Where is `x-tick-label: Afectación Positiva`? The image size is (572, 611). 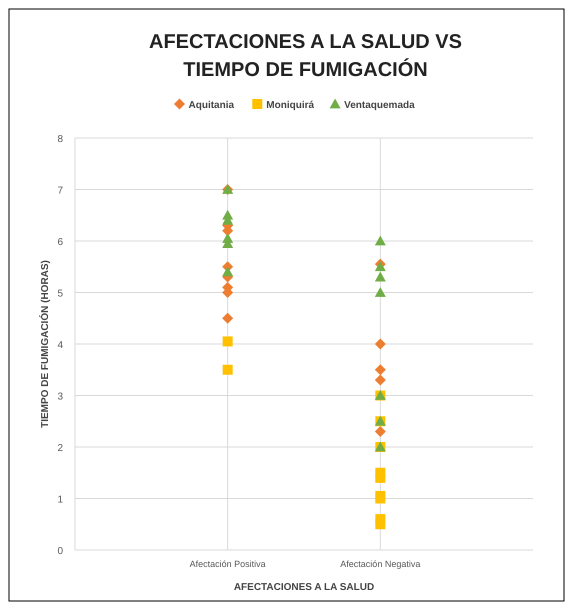 x-tick-label: Afectación Positiva is located at coordinates (228, 564).